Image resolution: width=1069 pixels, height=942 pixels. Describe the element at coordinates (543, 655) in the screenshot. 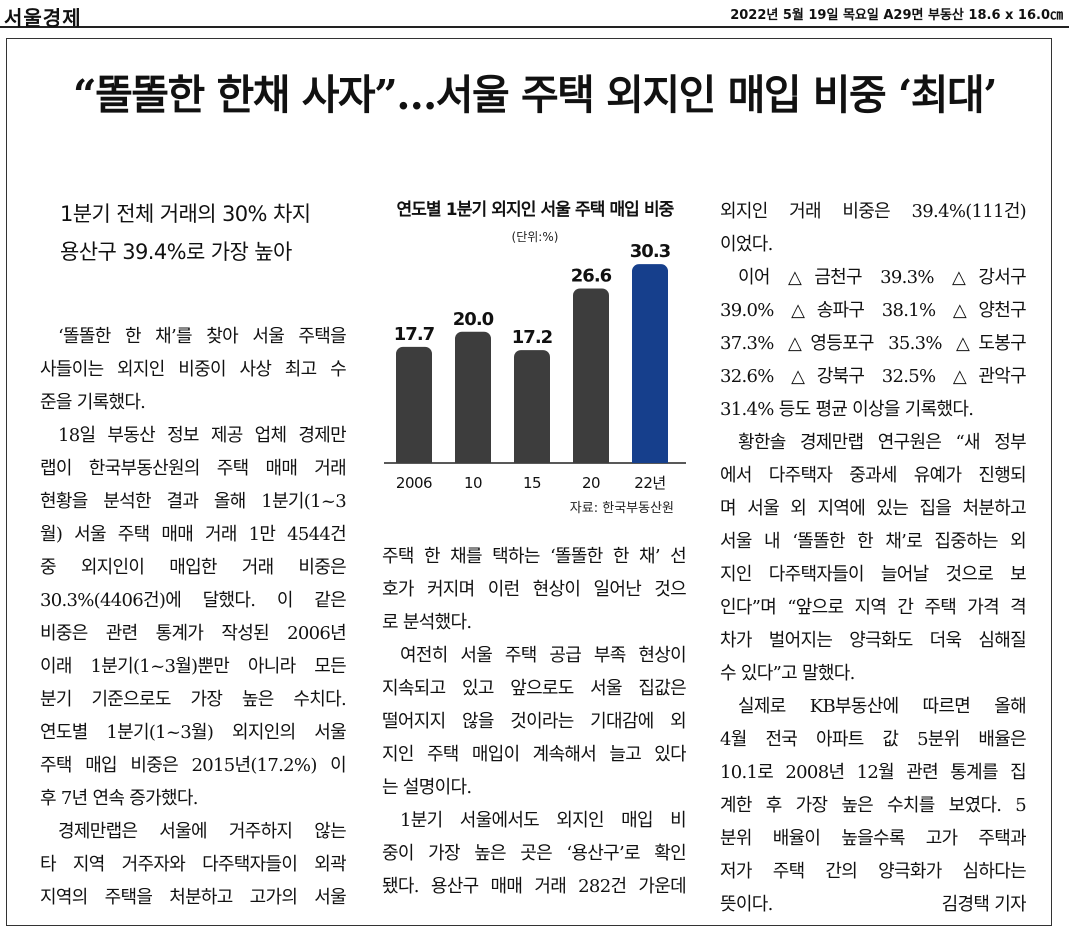

I see `article-line: 여전히 서울 주택 공급 부족 현상이` at that location.